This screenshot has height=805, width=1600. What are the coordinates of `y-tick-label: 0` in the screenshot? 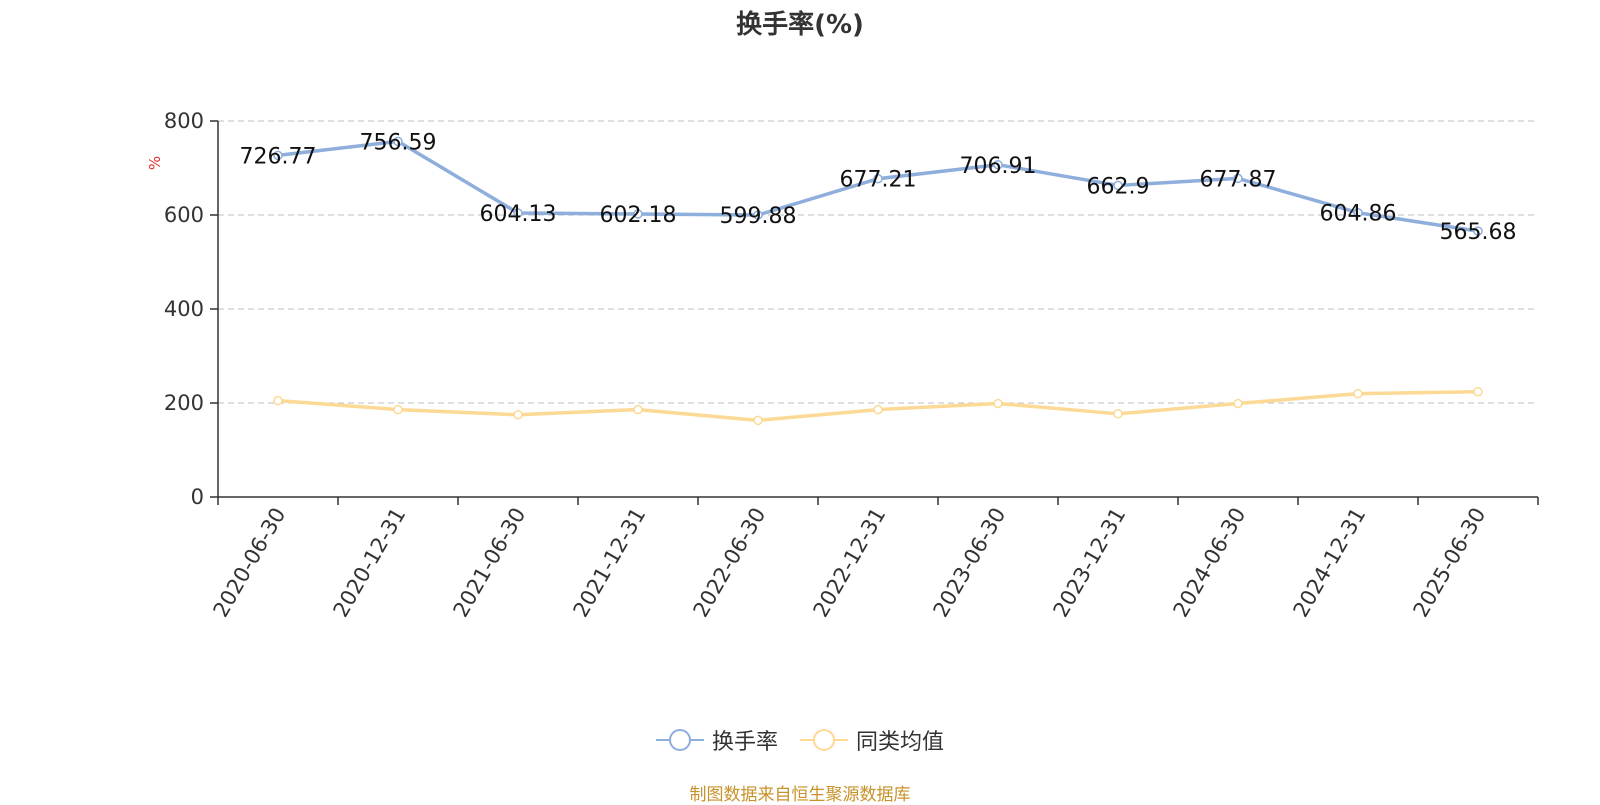 It's located at (197, 497).